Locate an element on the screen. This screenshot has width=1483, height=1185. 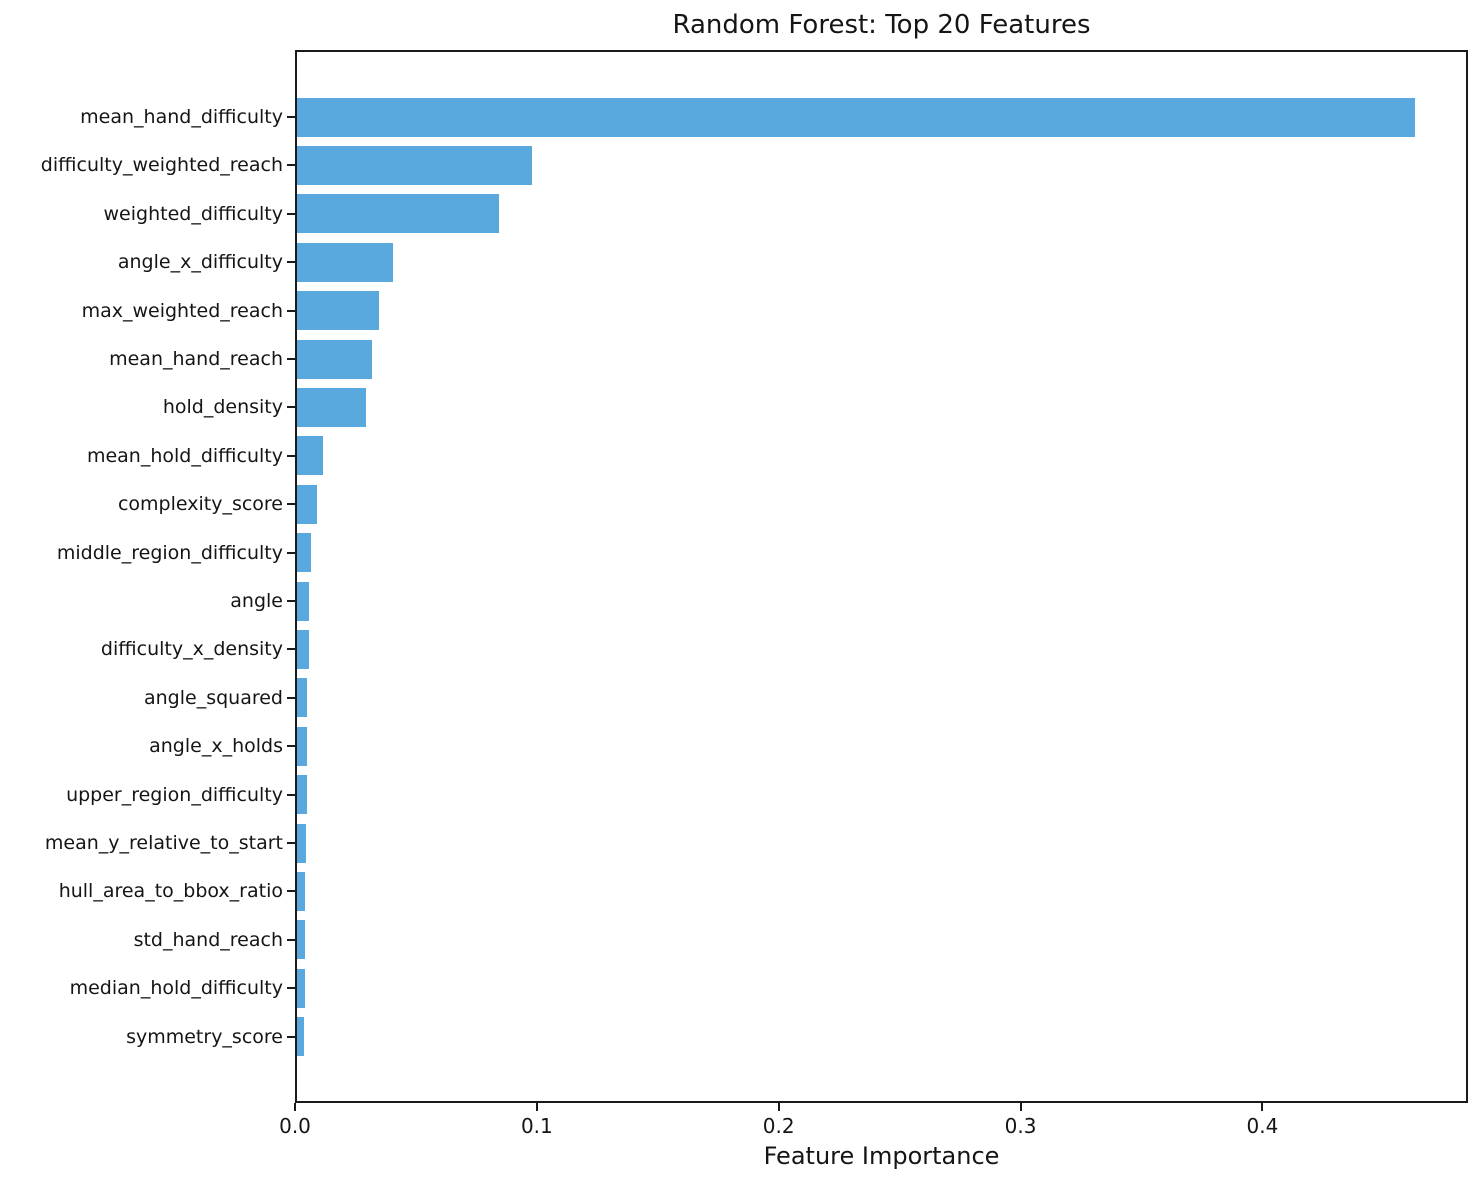
x-tick-label: 0.1 is located at coordinates (536, 1126).